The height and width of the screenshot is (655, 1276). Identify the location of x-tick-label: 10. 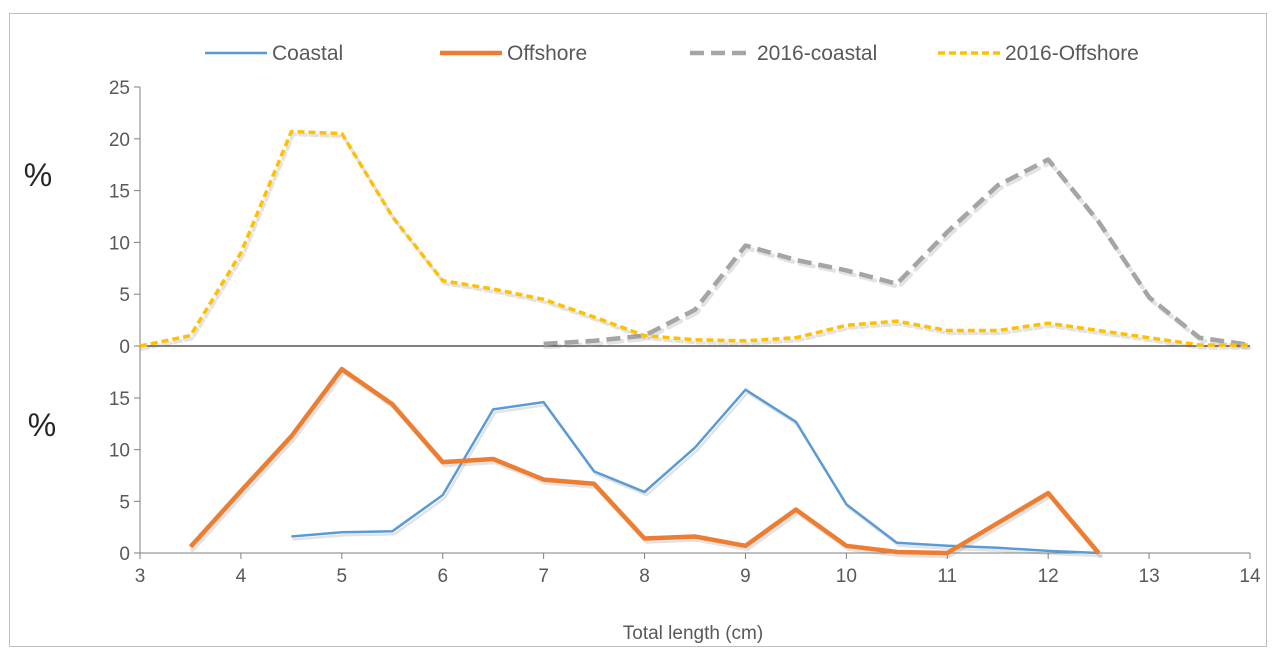
(846, 576).